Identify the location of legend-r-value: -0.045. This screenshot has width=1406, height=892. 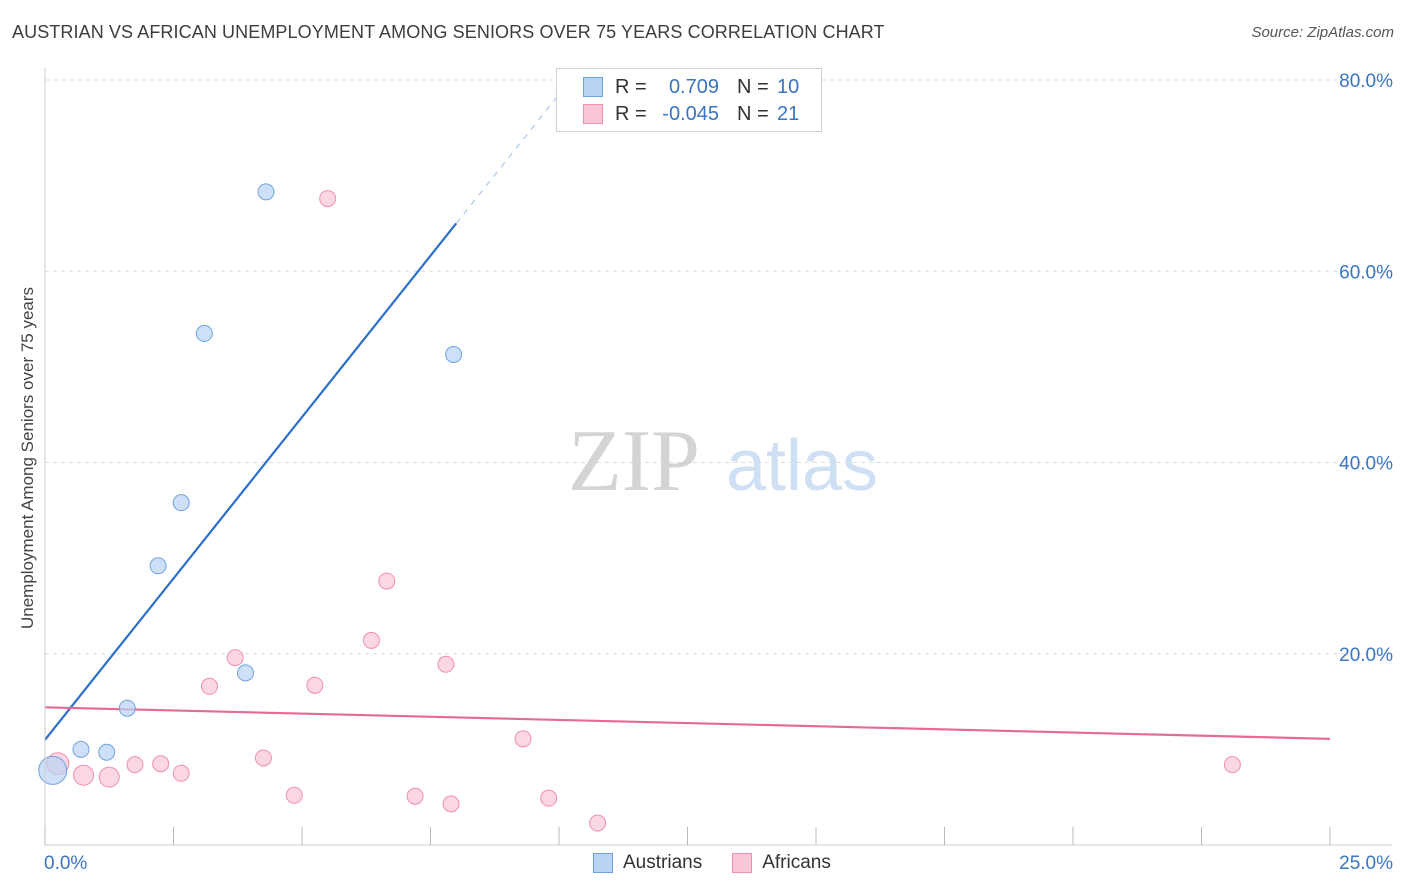
(690, 113).